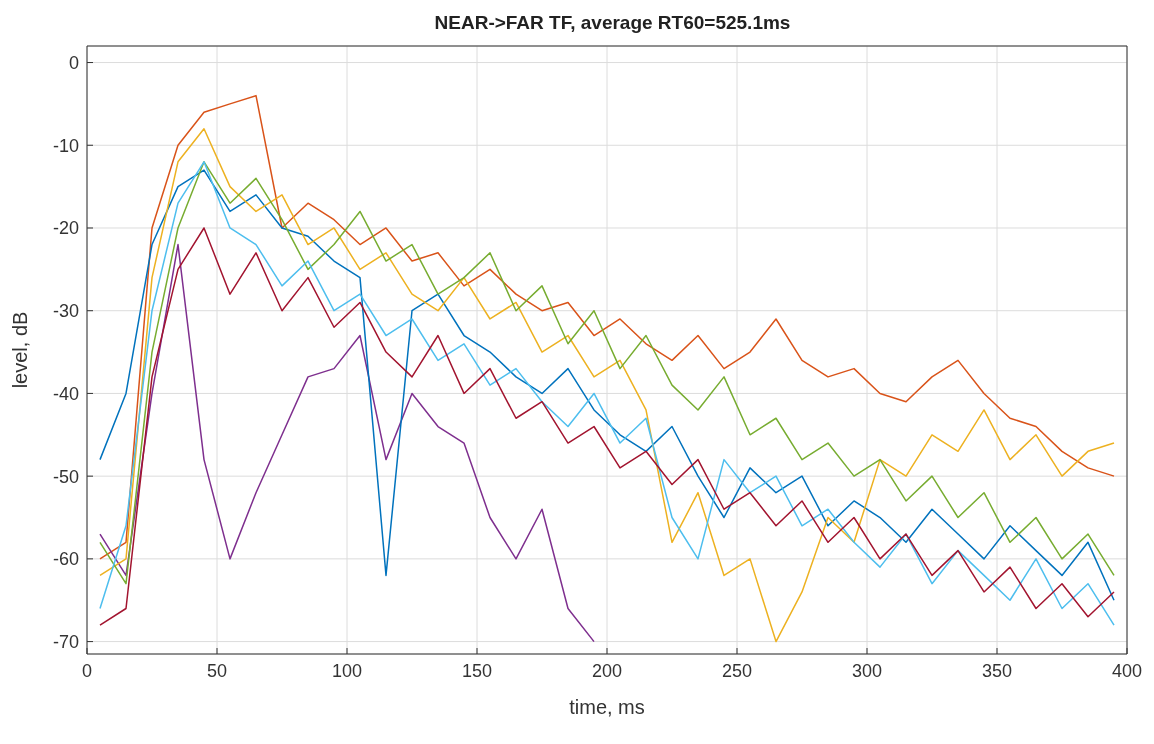  Describe the element at coordinates (347, 670) in the screenshot. I see `x-tick-label: 100` at that location.